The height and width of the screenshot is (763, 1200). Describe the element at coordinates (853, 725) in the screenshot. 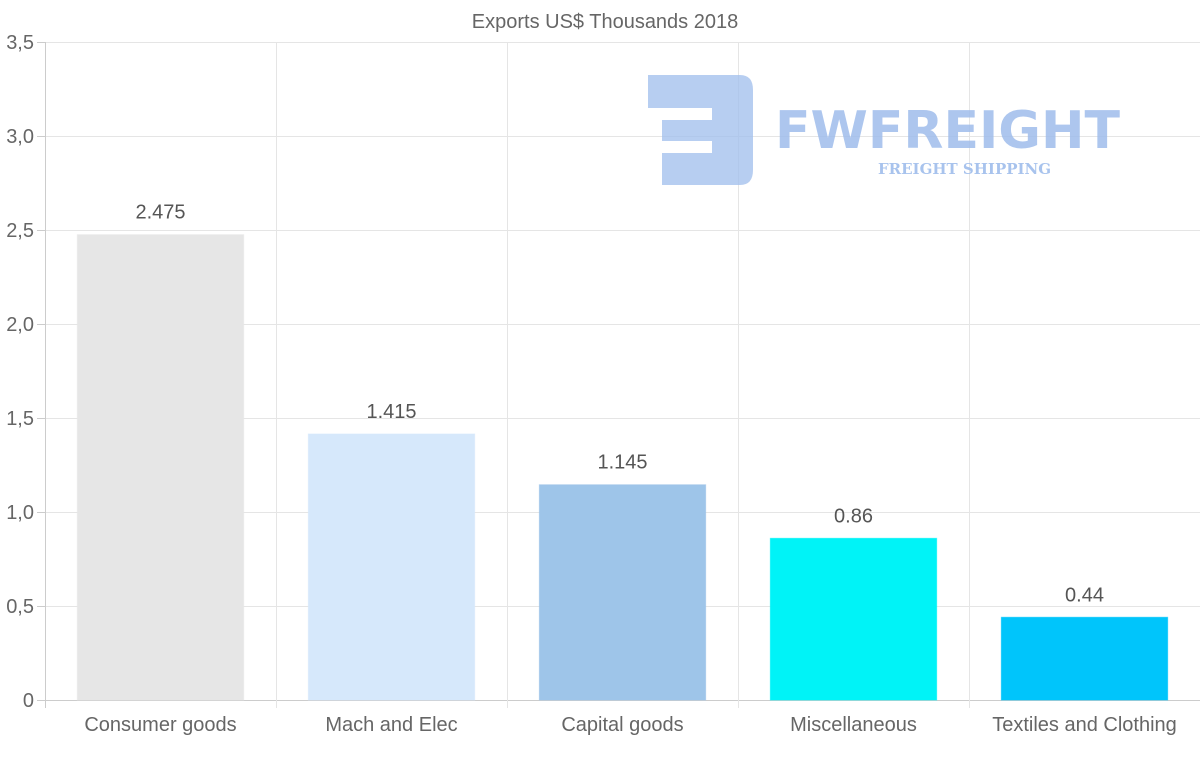

I see `x-category-label: Miscellaneous` at that location.